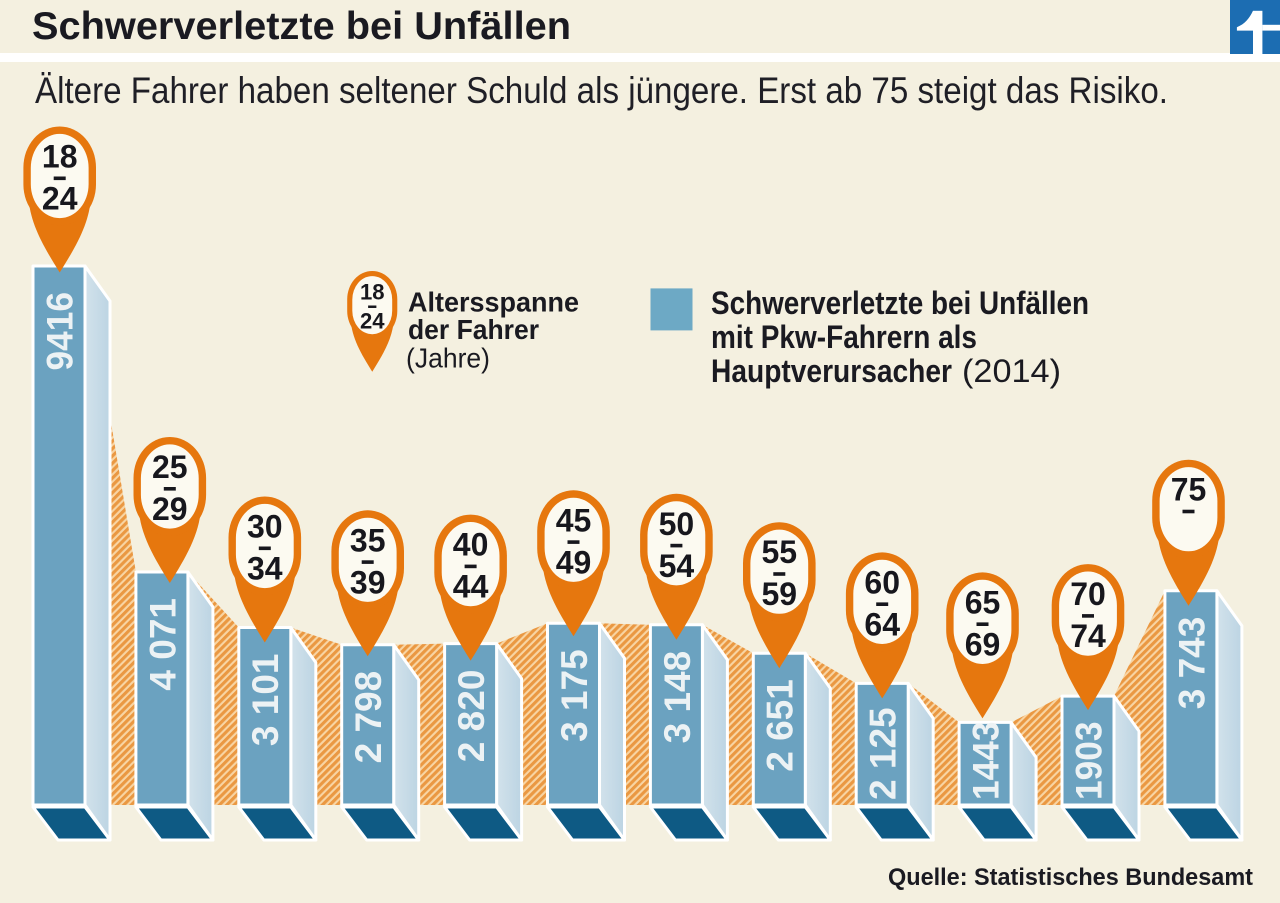 This screenshot has width=1280, height=903. Describe the element at coordinates (574, 695) in the screenshot. I see `svg-text: 3 175` at that location.